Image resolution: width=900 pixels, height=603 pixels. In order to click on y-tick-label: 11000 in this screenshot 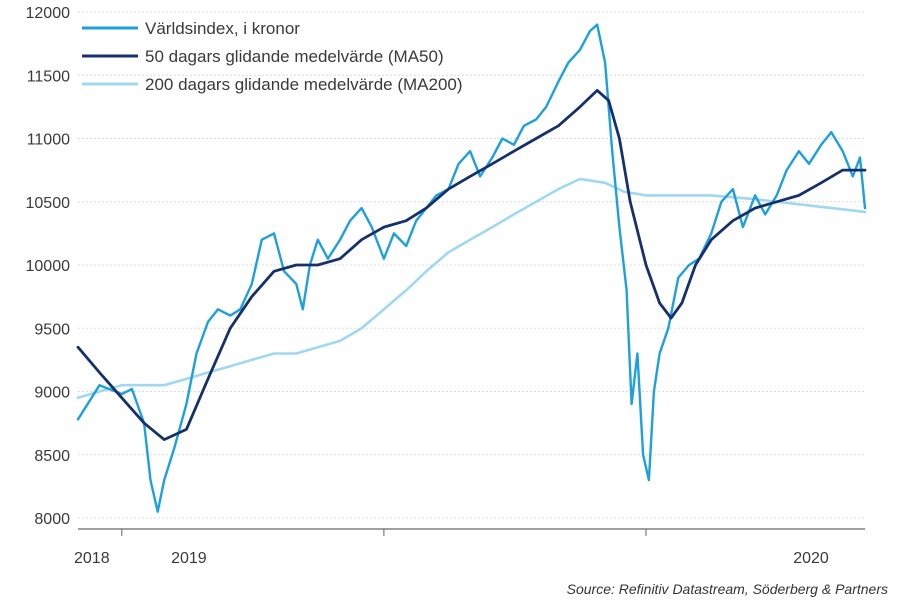, I will do `click(48, 140)`.